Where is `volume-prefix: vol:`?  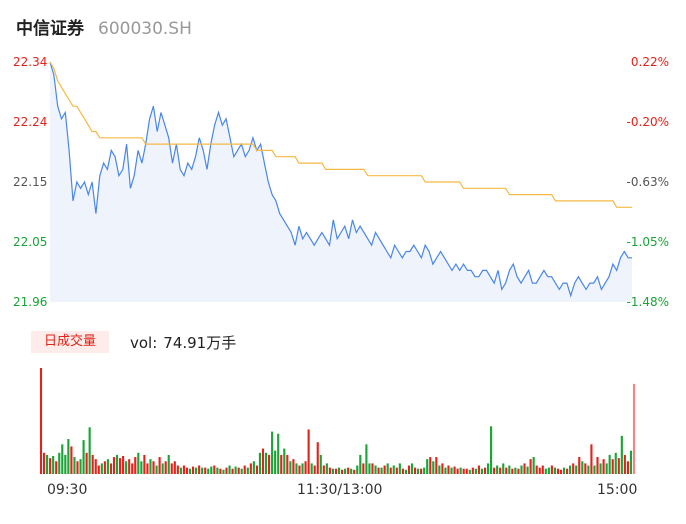 volume-prefix: vol: is located at coordinates (144, 343).